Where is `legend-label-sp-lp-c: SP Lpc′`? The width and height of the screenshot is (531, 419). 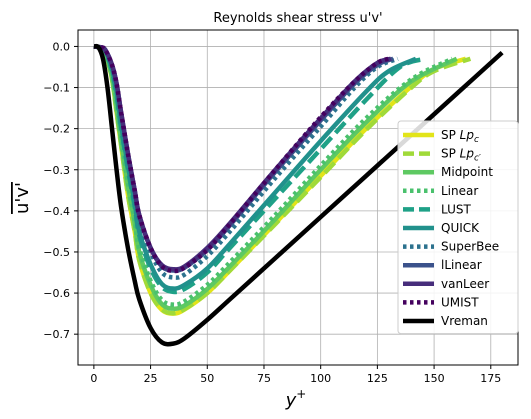
legend-label-sp-lp-c: SP Lpc′ is located at coordinates (461, 155).